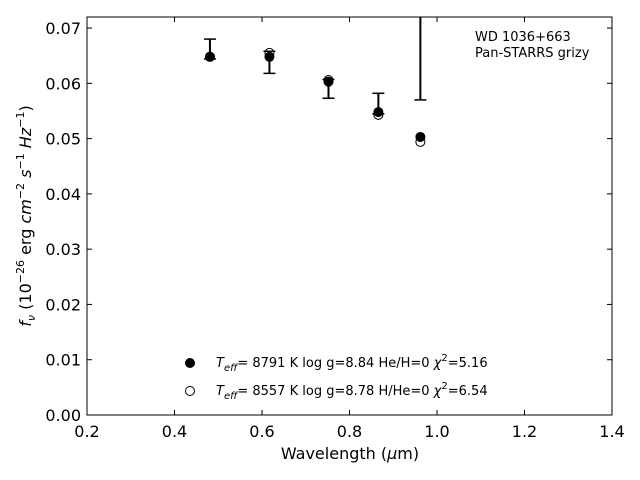  What do you see at coordinates (524, 431) in the screenshot?
I see `x-tick-label: 1.2` at bounding box center [524, 431].